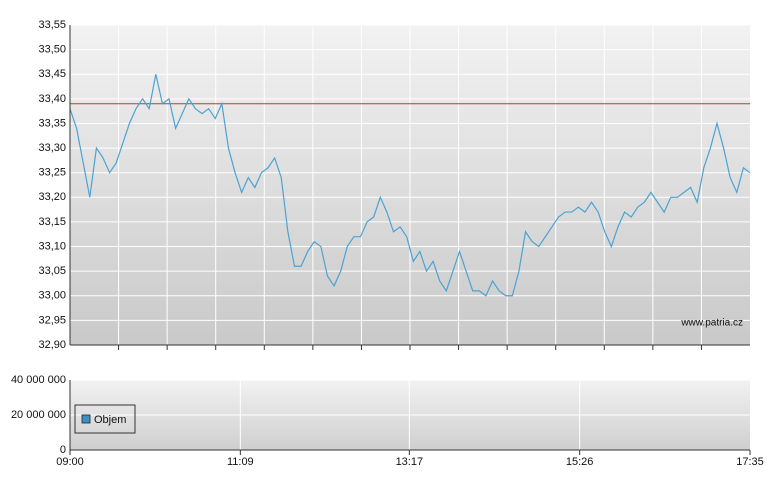 This screenshot has width=780, height=490. What do you see at coordinates (52, 123) in the screenshot?
I see `y-tick-label: 33,35` at bounding box center [52, 123].